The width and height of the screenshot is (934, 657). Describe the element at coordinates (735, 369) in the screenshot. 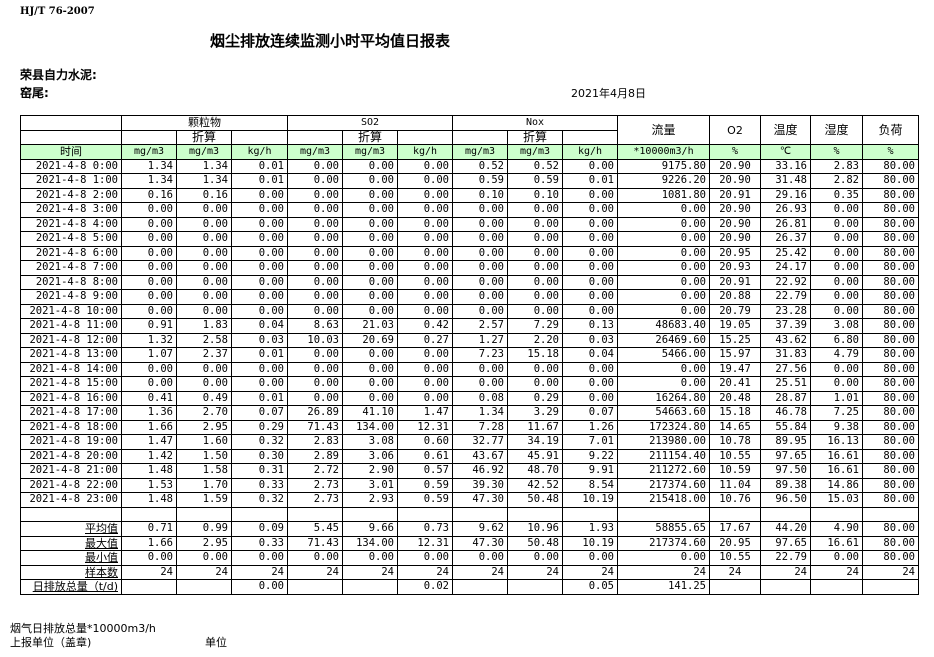

I see `value-cell: 19.47` at that location.